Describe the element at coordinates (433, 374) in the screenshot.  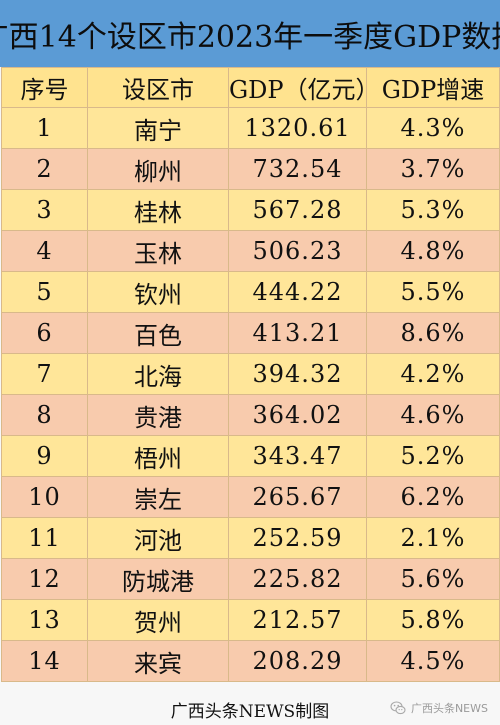
I see `cell-growth: 4.2%` at that location.